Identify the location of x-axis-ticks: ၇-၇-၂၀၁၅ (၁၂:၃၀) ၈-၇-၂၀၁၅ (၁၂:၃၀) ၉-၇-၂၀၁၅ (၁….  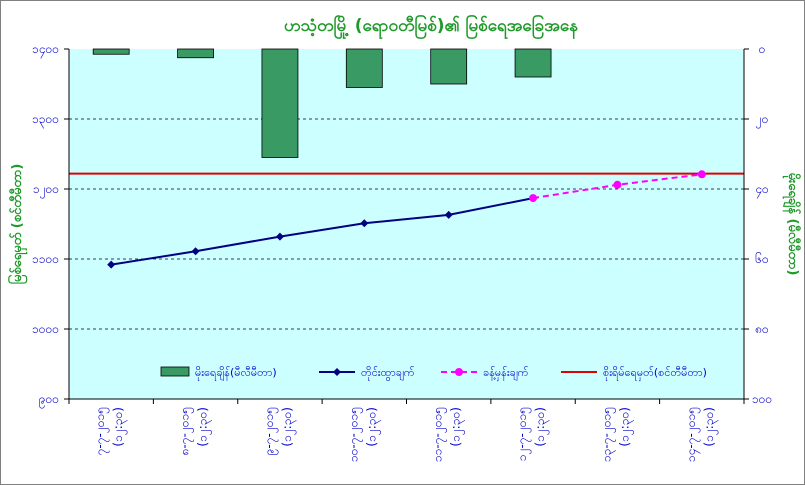
(406, 430).